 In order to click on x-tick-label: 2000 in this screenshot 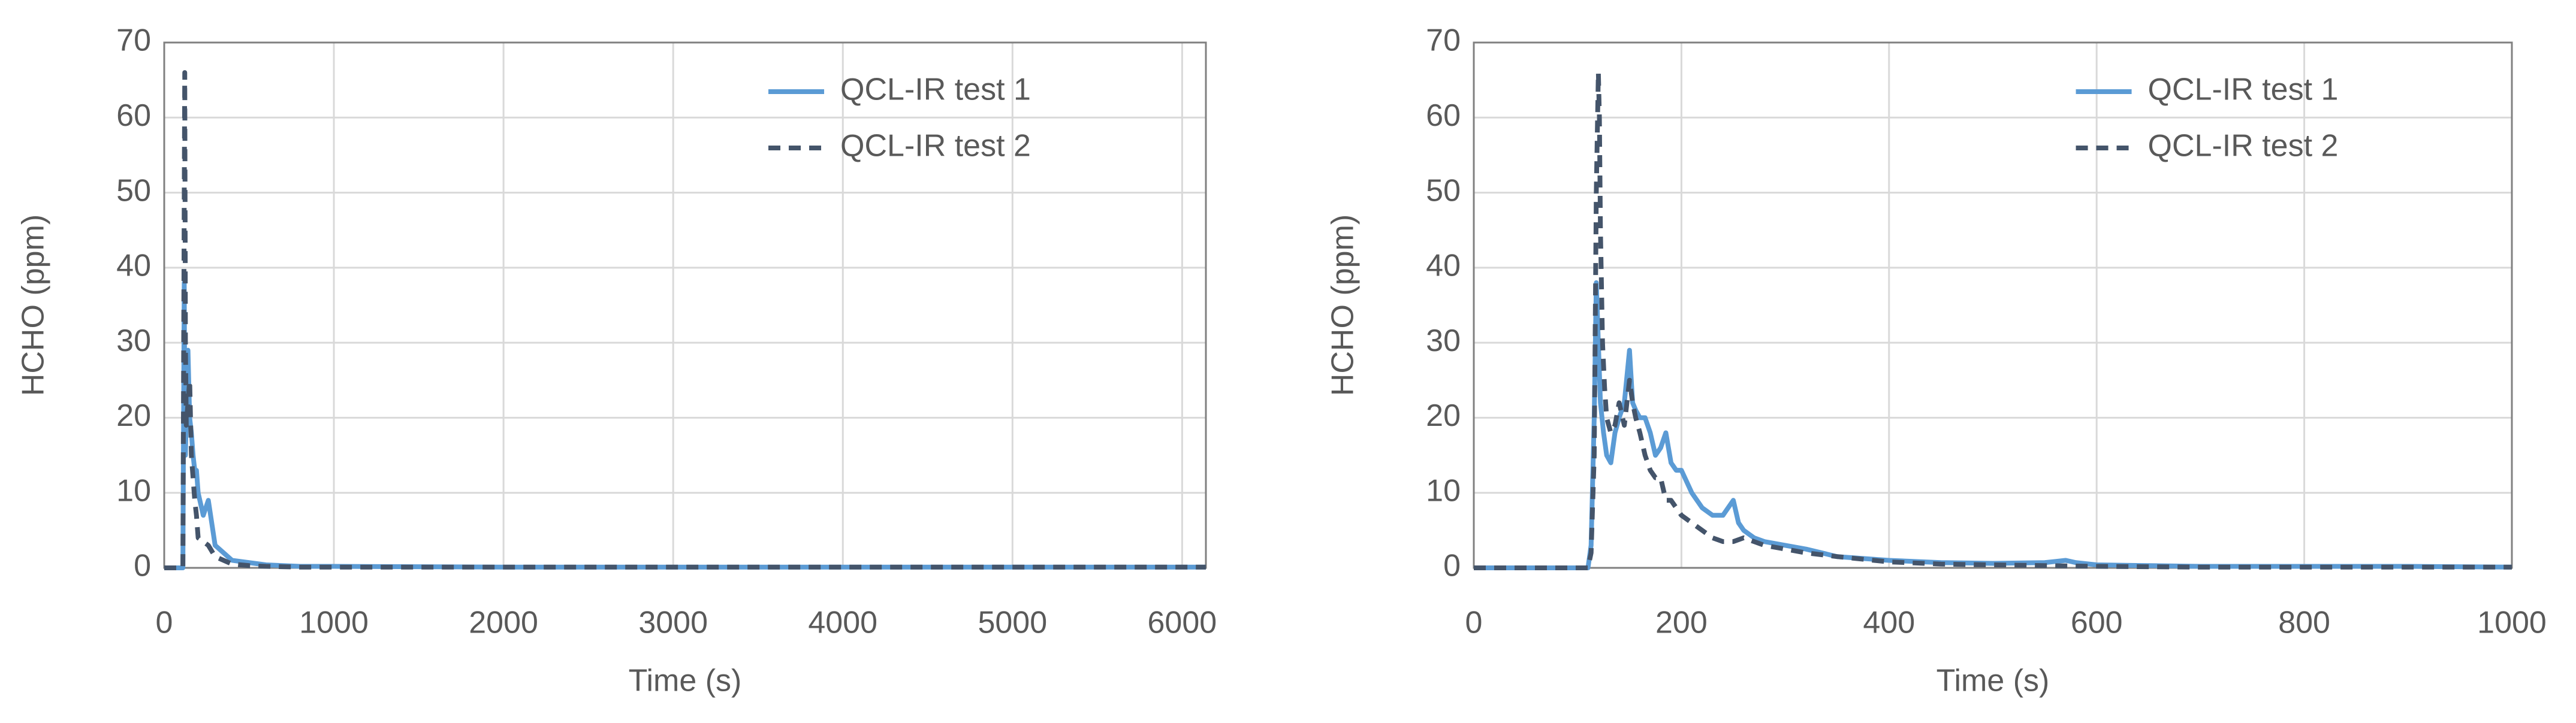, I will do `click(504, 623)`.